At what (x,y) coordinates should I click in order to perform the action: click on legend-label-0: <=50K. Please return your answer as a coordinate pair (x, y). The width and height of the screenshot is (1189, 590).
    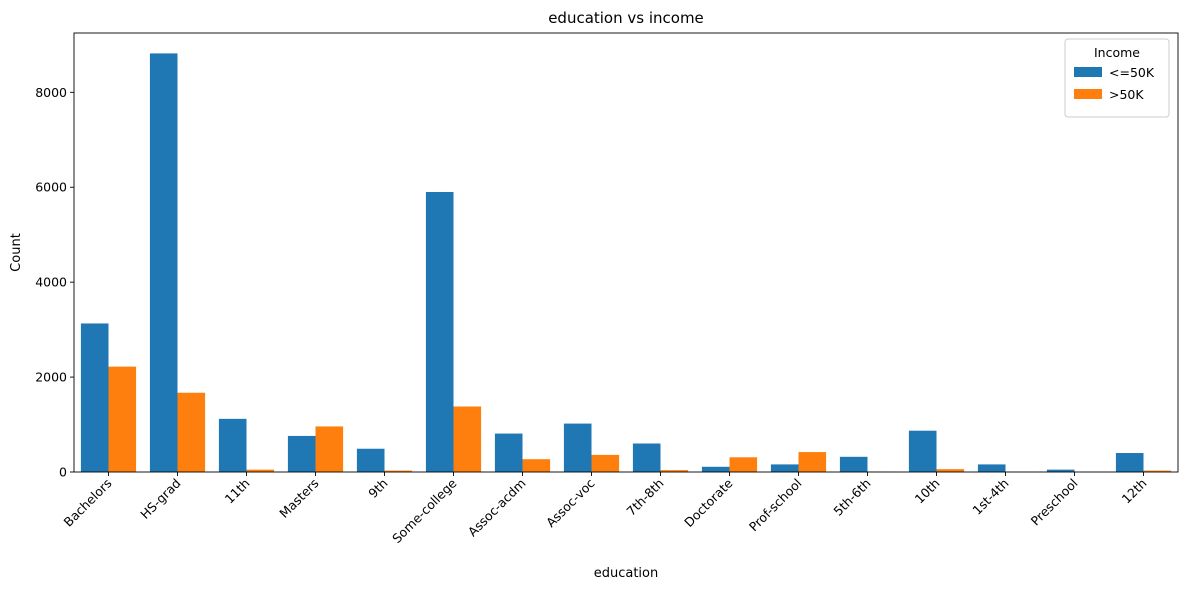
    Looking at the image, I should click on (1132, 72).